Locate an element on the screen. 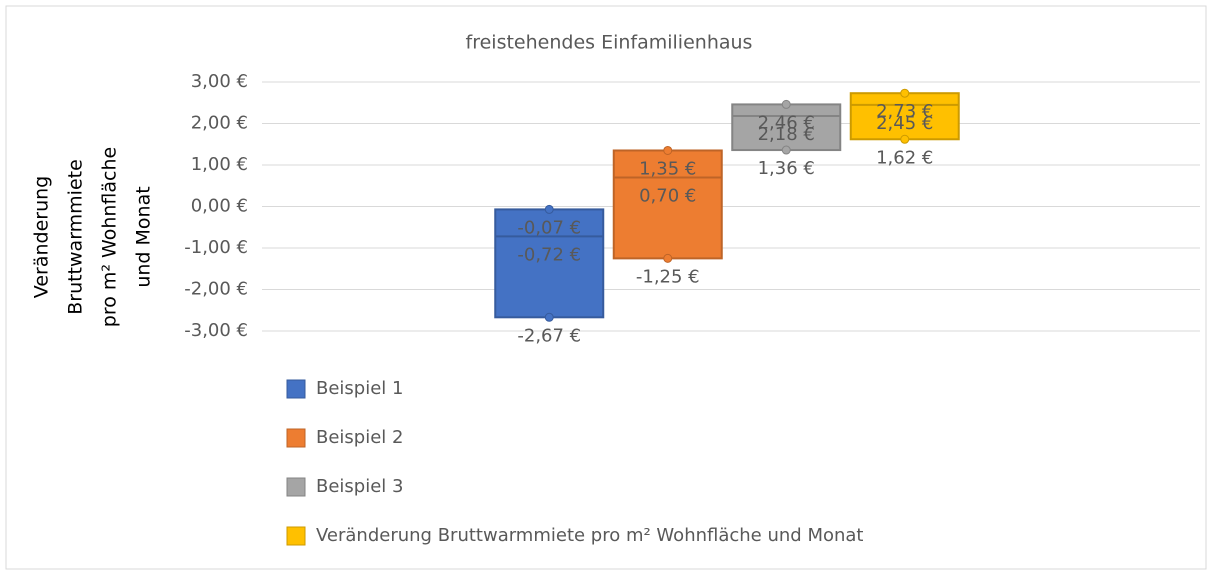 Image resolution: width=1212 pixels, height=575 pixels. value-label: 1,35 € is located at coordinates (667, 168).